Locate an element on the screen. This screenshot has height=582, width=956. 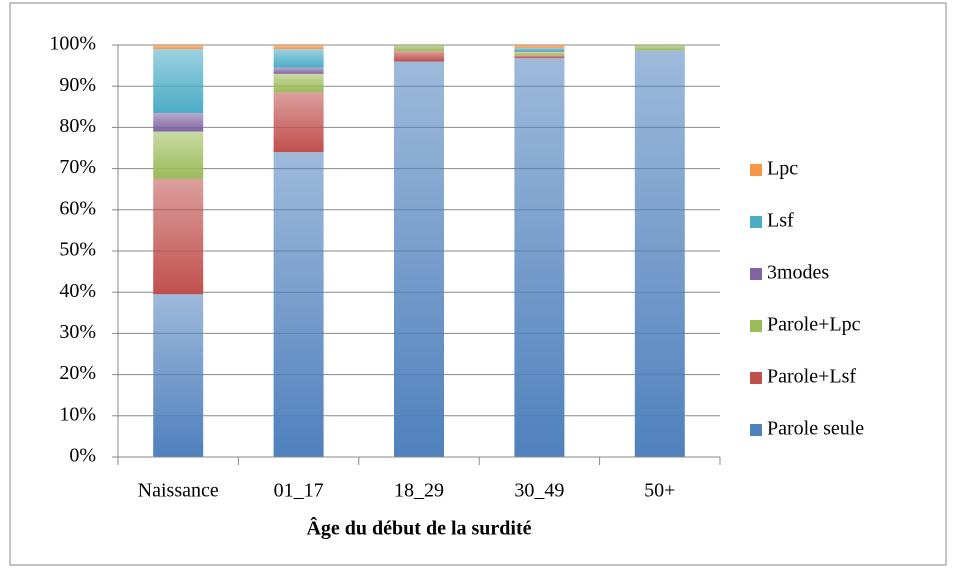
legend-label: 3modes is located at coordinates (798, 273).